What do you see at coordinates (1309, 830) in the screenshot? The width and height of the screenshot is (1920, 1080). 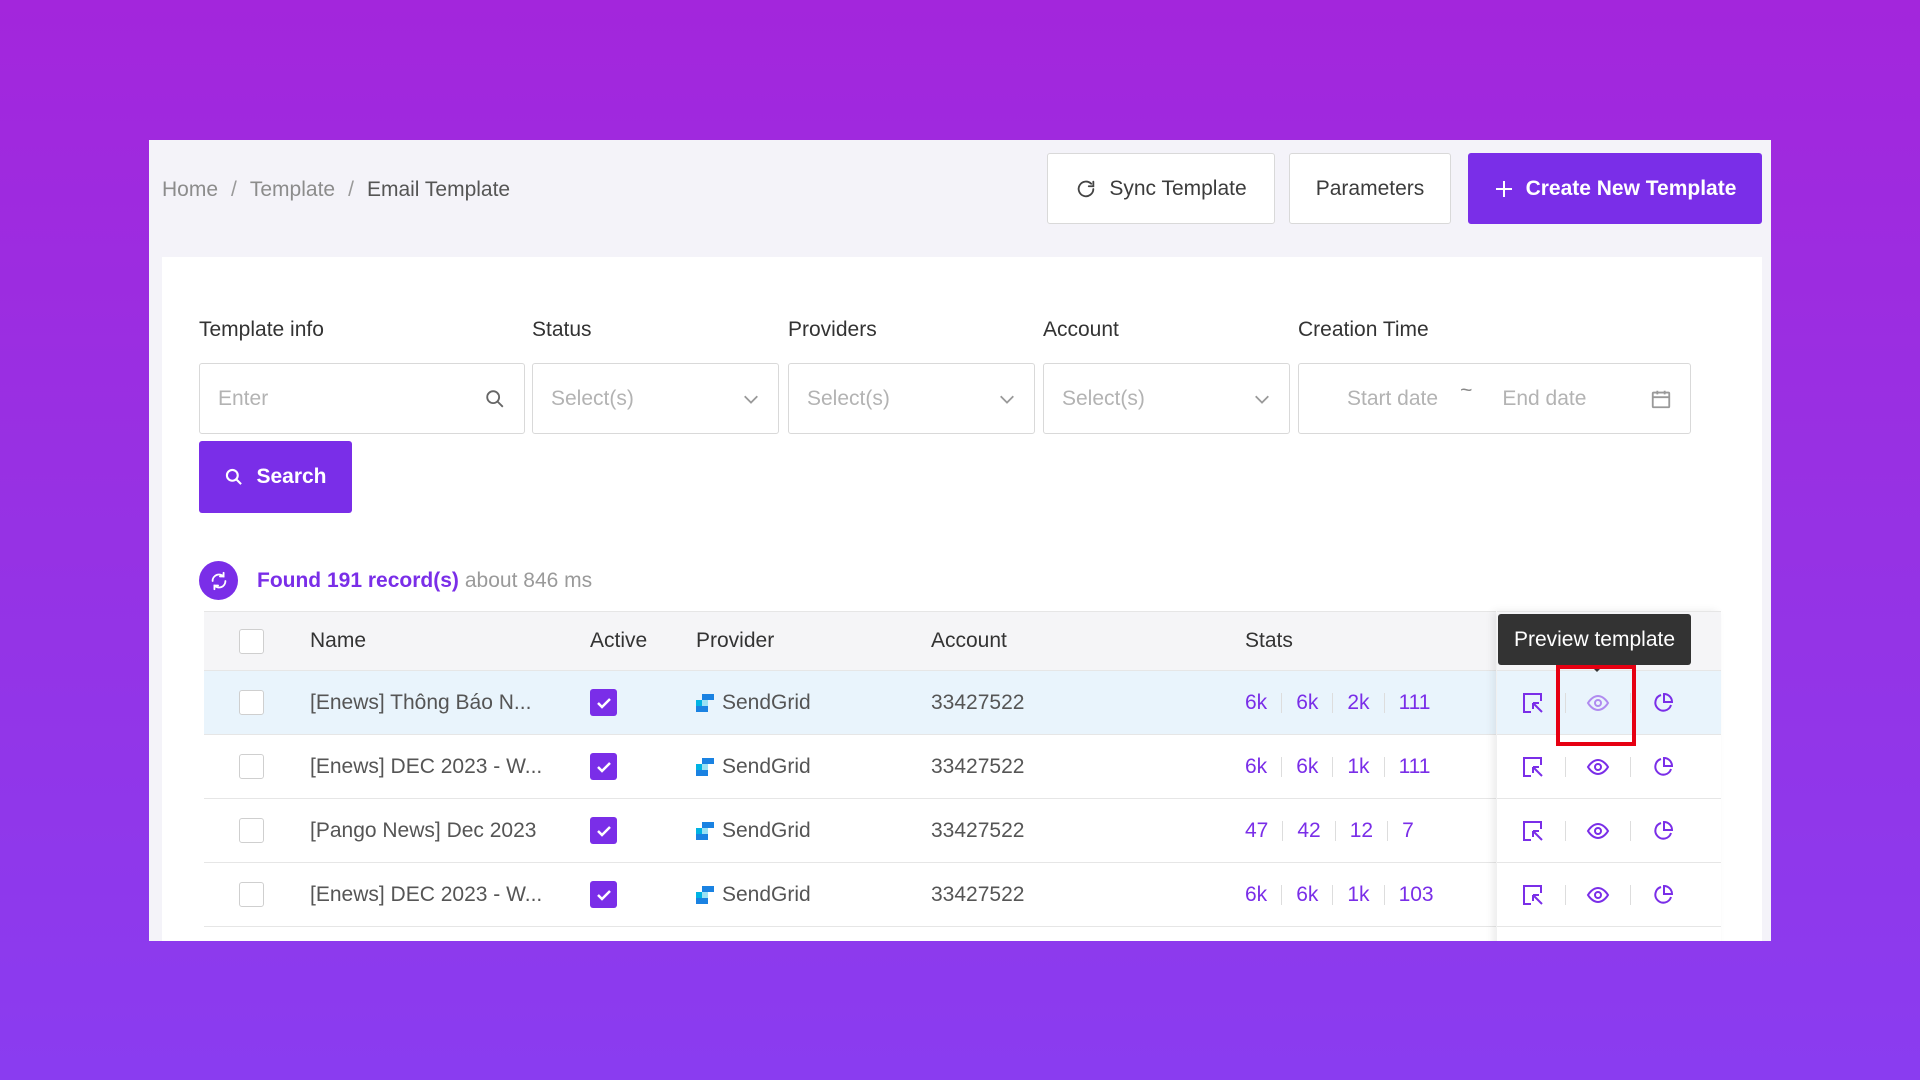 I see `stat-value: 42` at bounding box center [1309, 830].